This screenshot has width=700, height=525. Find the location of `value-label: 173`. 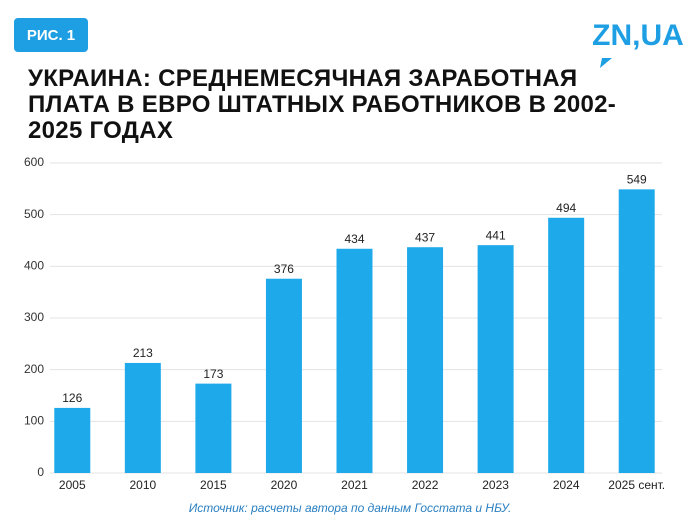

value-label: 173 is located at coordinates (213, 374).